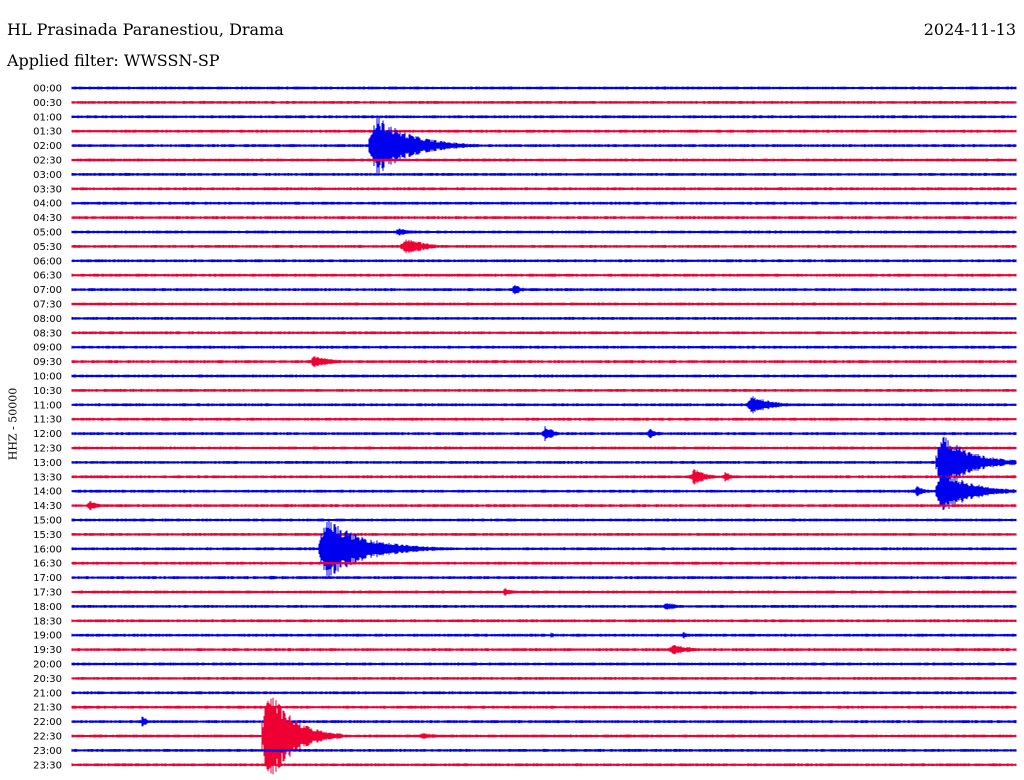  What do you see at coordinates (47, 189) in the screenshot?
I see `time-label: 03:30` at bounding box center [47, 189].